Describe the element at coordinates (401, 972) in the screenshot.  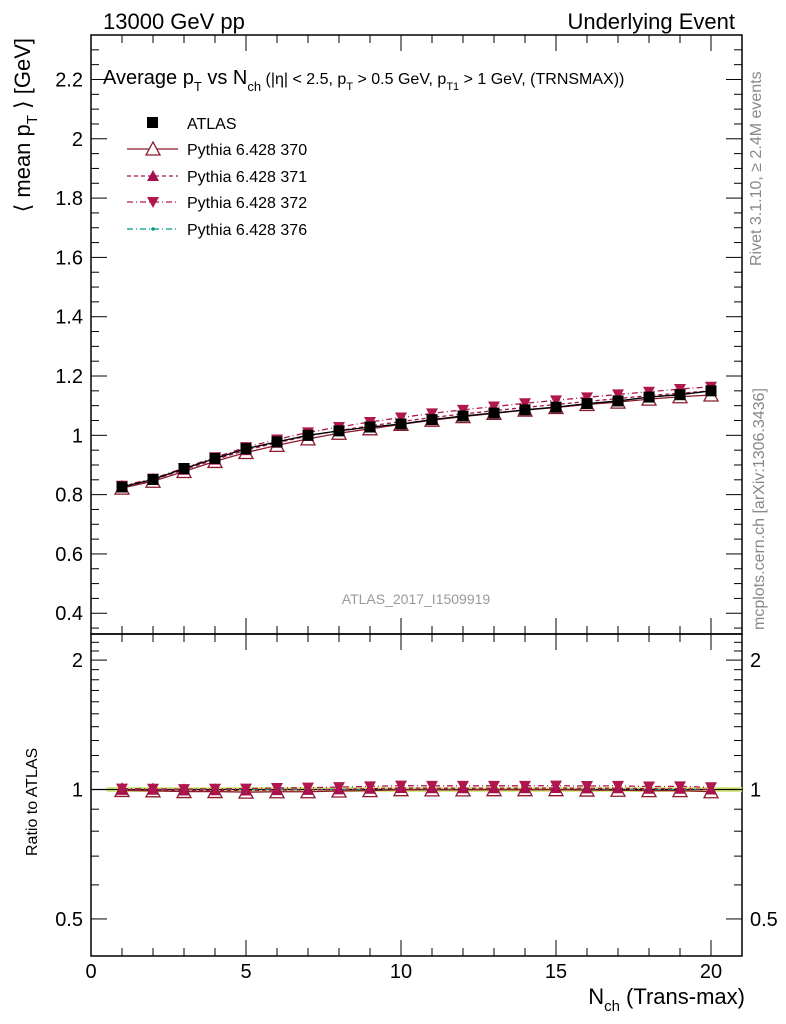
I see `x-tick-label: 10` at that location.